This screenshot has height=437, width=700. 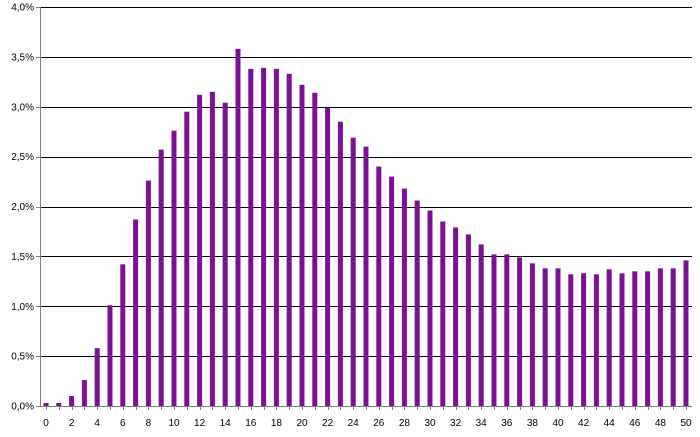 I want to click on x-tick-label: 28, so click(x=405, y=423).